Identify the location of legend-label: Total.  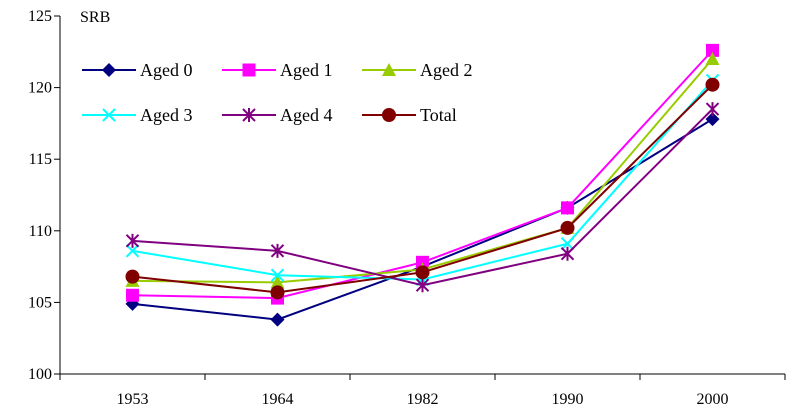
(438, 115).